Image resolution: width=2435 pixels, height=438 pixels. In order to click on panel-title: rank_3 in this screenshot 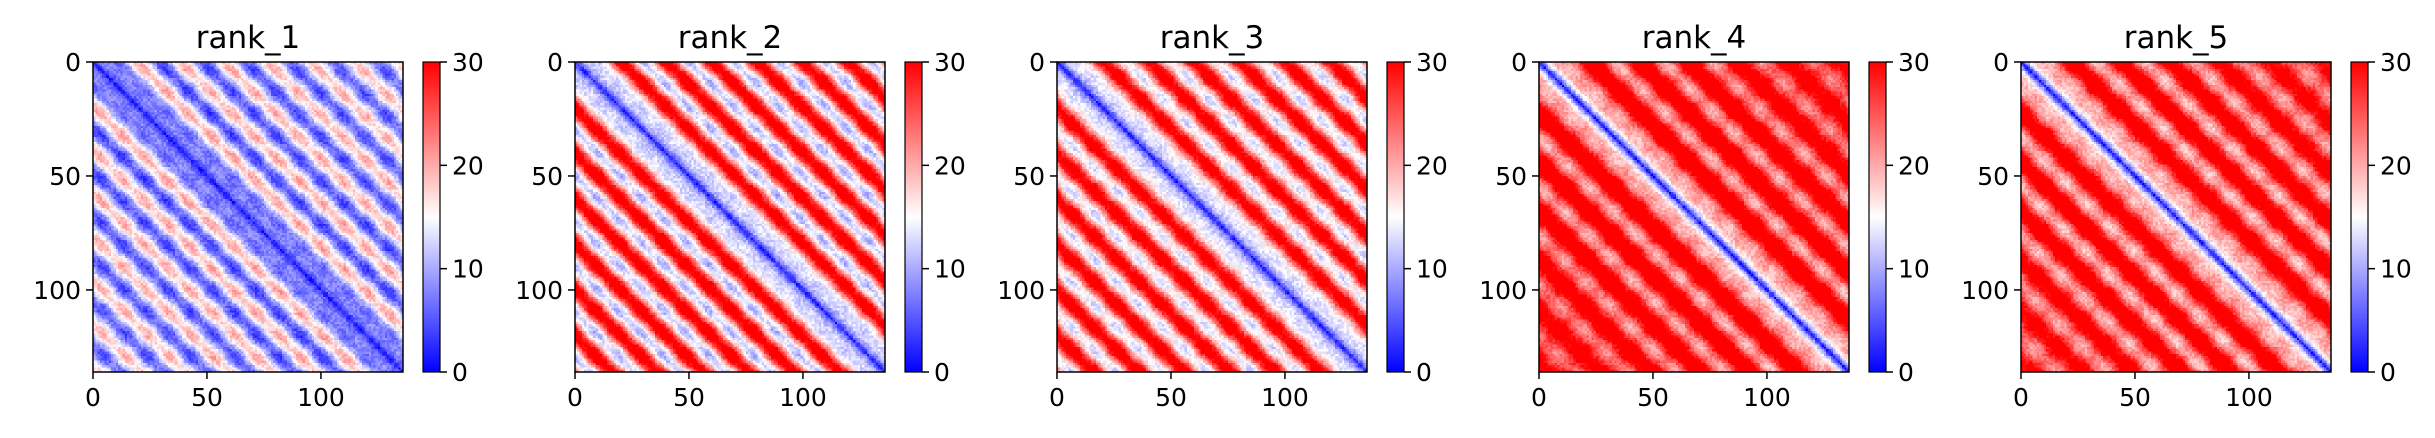, I will do `click(1212, 38)`.